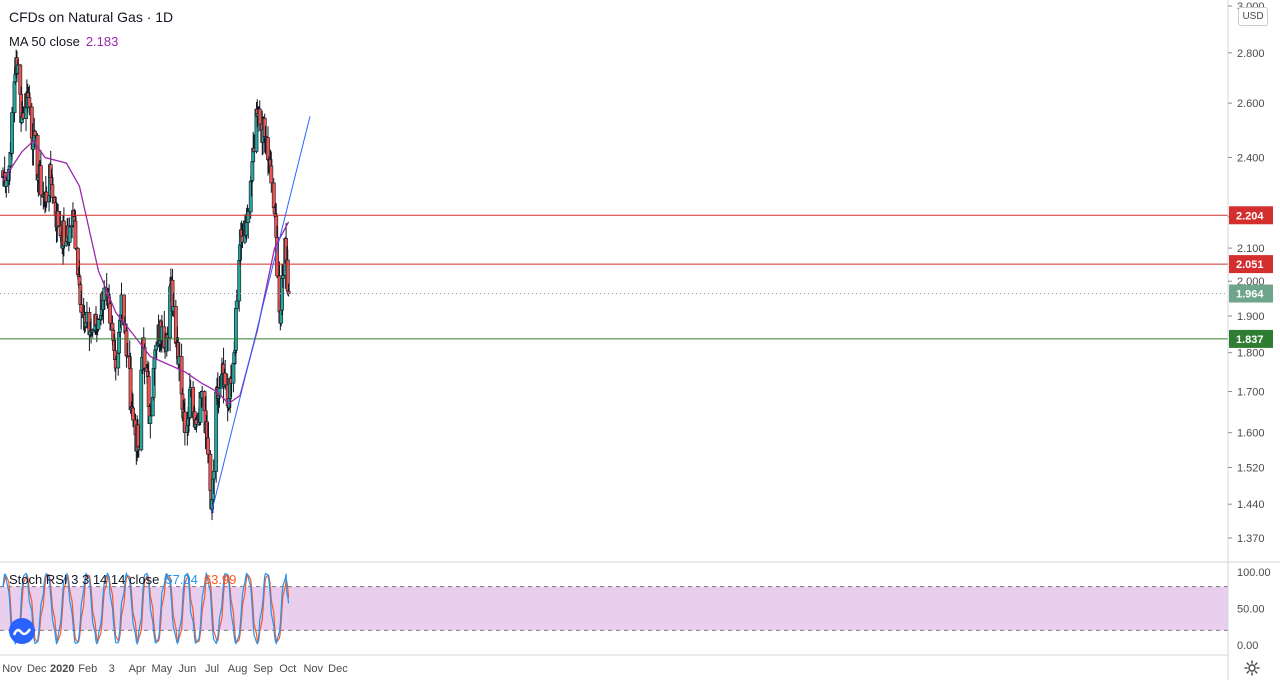 Image resolution: width=1280 pixels, height=680 pixels. I want to click on price-labels: 2.204 2.051 1.837 1.964, so click(1251, 277).